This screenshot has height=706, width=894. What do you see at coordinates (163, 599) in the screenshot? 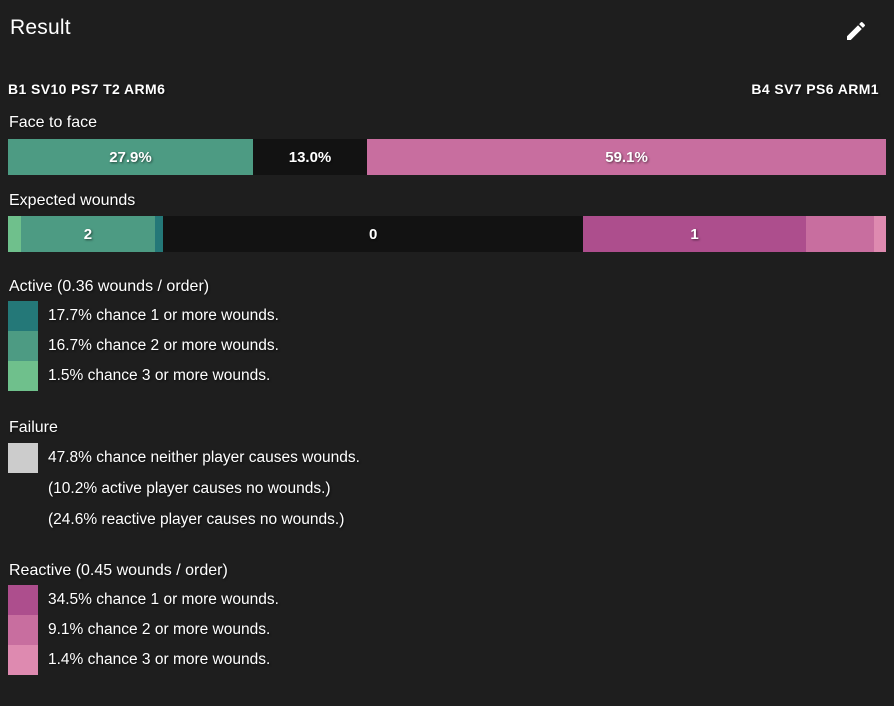
I see `legend-text: 34.5% chance 1 or more wounds.` at bounding box center [163, 599].